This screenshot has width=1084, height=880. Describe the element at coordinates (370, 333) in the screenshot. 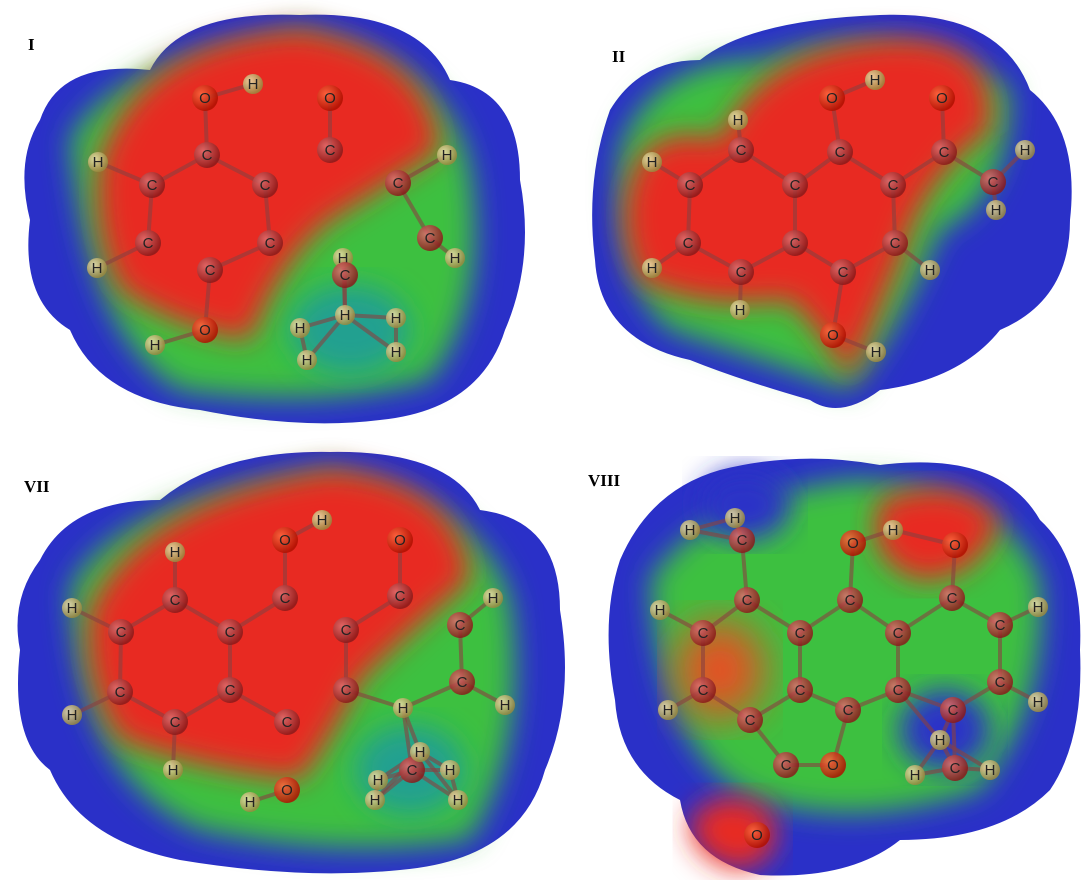

I see `bond` at that location.